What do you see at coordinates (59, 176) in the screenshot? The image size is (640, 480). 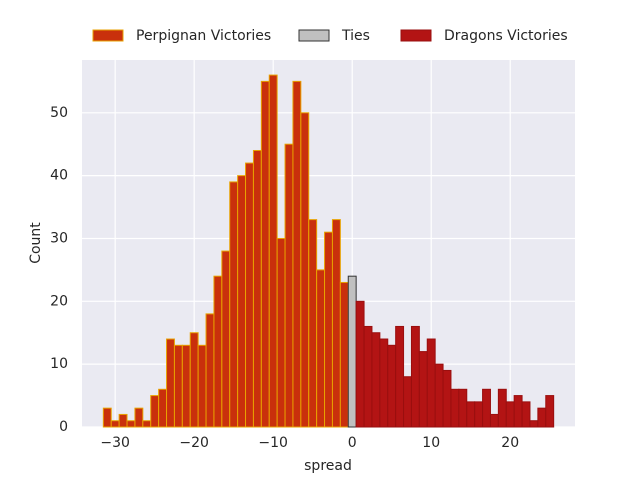 I see `y-tick-label: 40` at bounding box center [59, 176].